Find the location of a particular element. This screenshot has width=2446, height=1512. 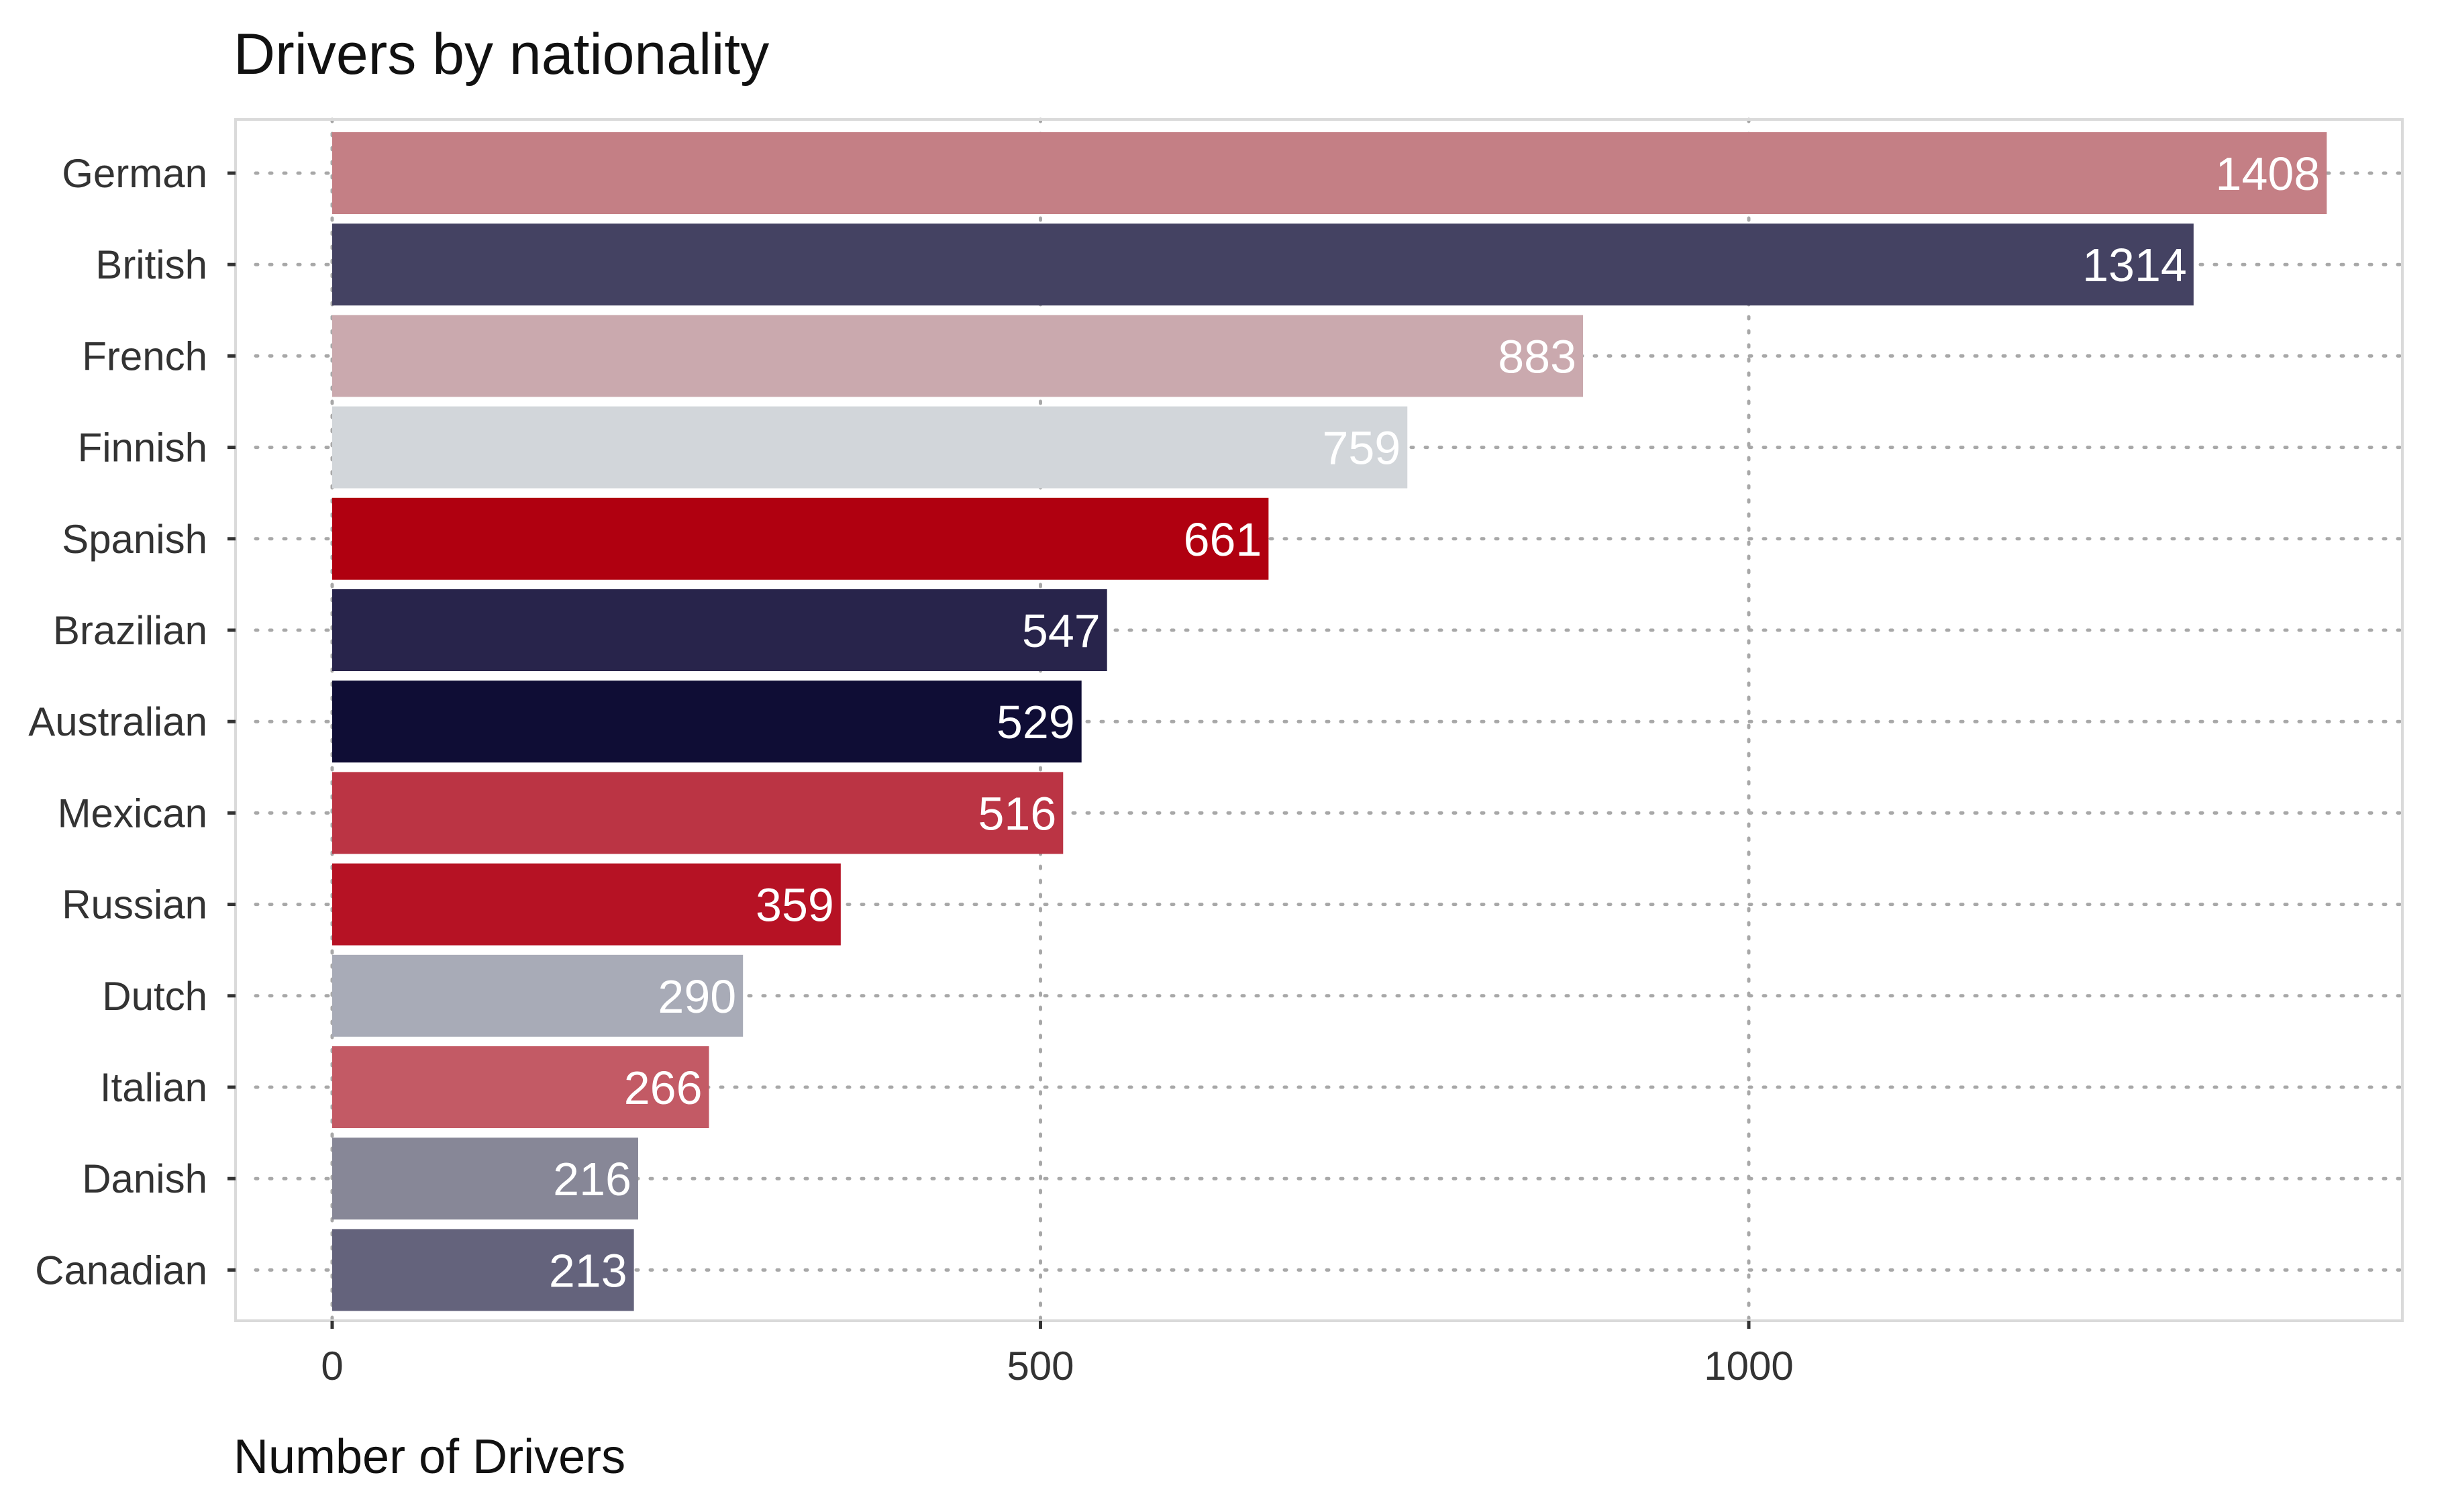

bar-value-label: 216 is located at coordinates (592, 1179).